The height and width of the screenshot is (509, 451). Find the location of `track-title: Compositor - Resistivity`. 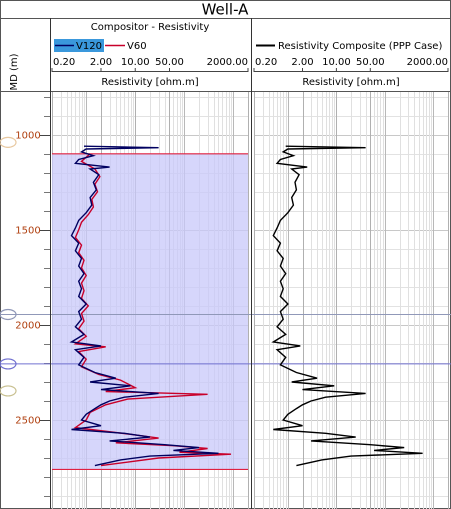

track-title: Compositor - Resistivity is located at coordinates (150, 27).